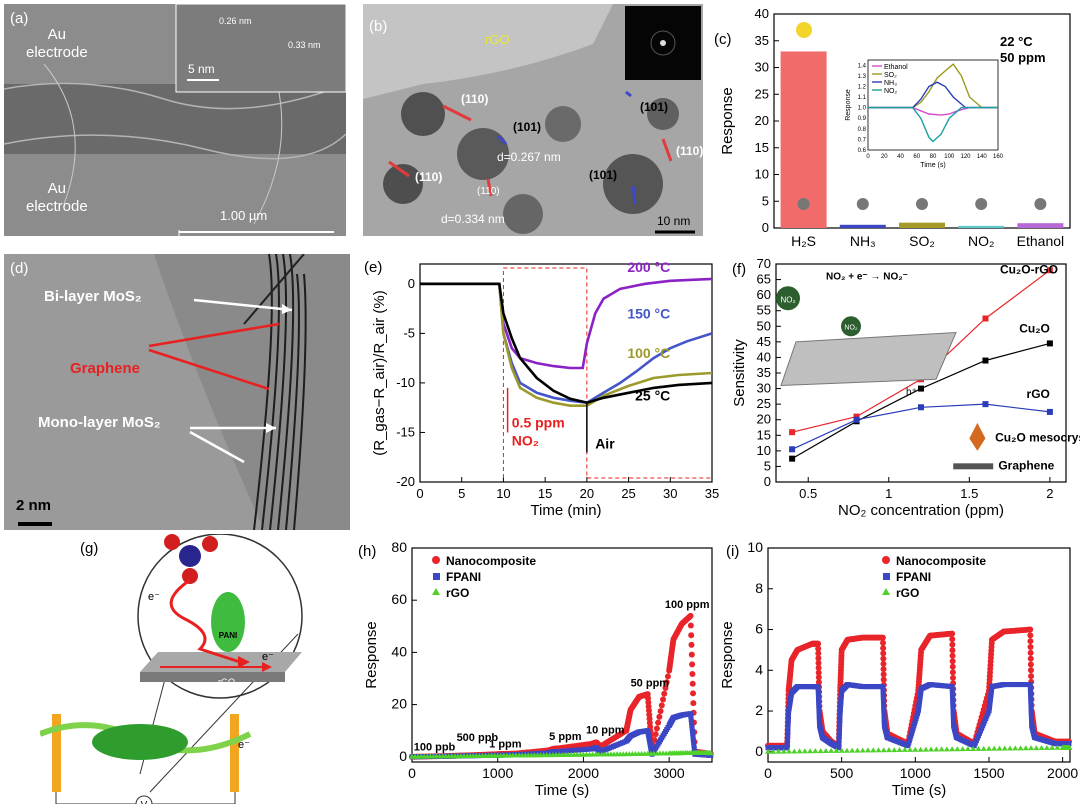  Describe the element at coordinates (409, 332) in the screenshot. I see `y-tick-label: -5` at that location.